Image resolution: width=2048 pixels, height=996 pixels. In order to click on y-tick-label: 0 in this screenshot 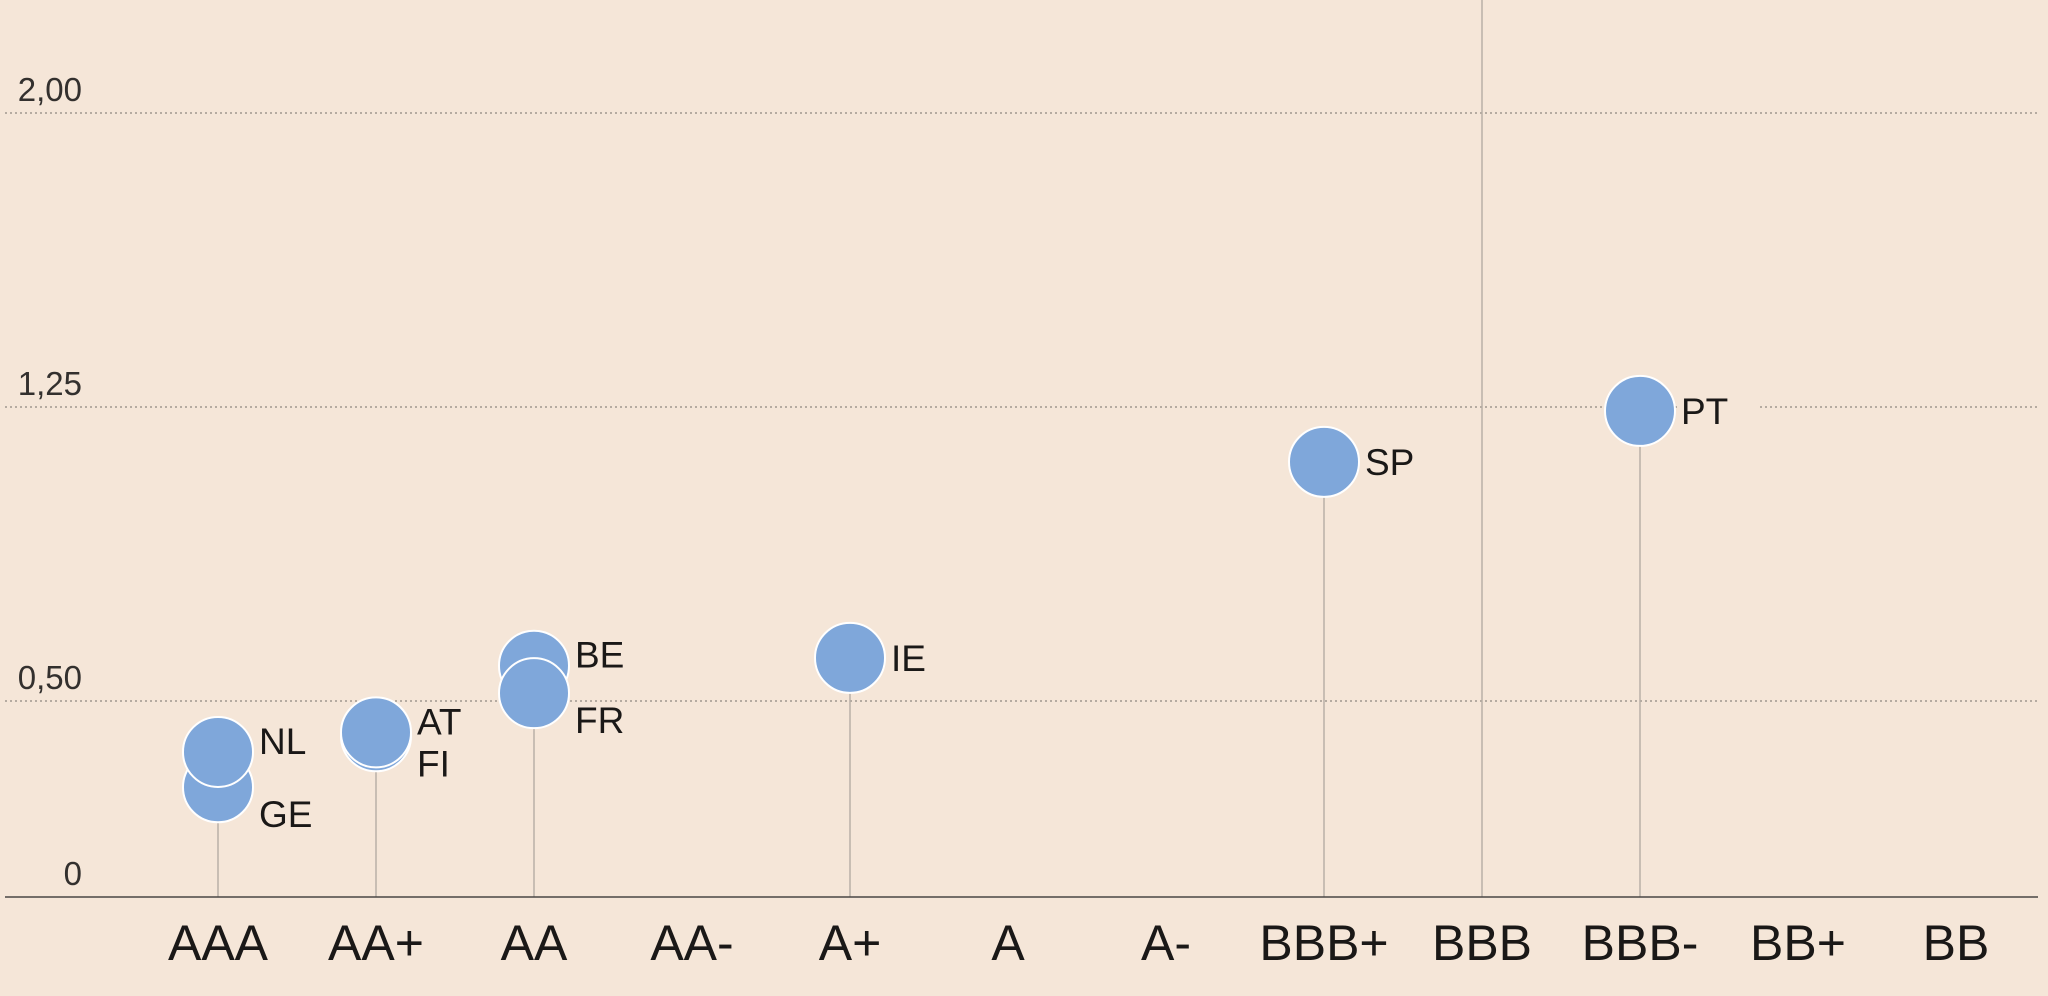, I will do `click(73, 873)`.